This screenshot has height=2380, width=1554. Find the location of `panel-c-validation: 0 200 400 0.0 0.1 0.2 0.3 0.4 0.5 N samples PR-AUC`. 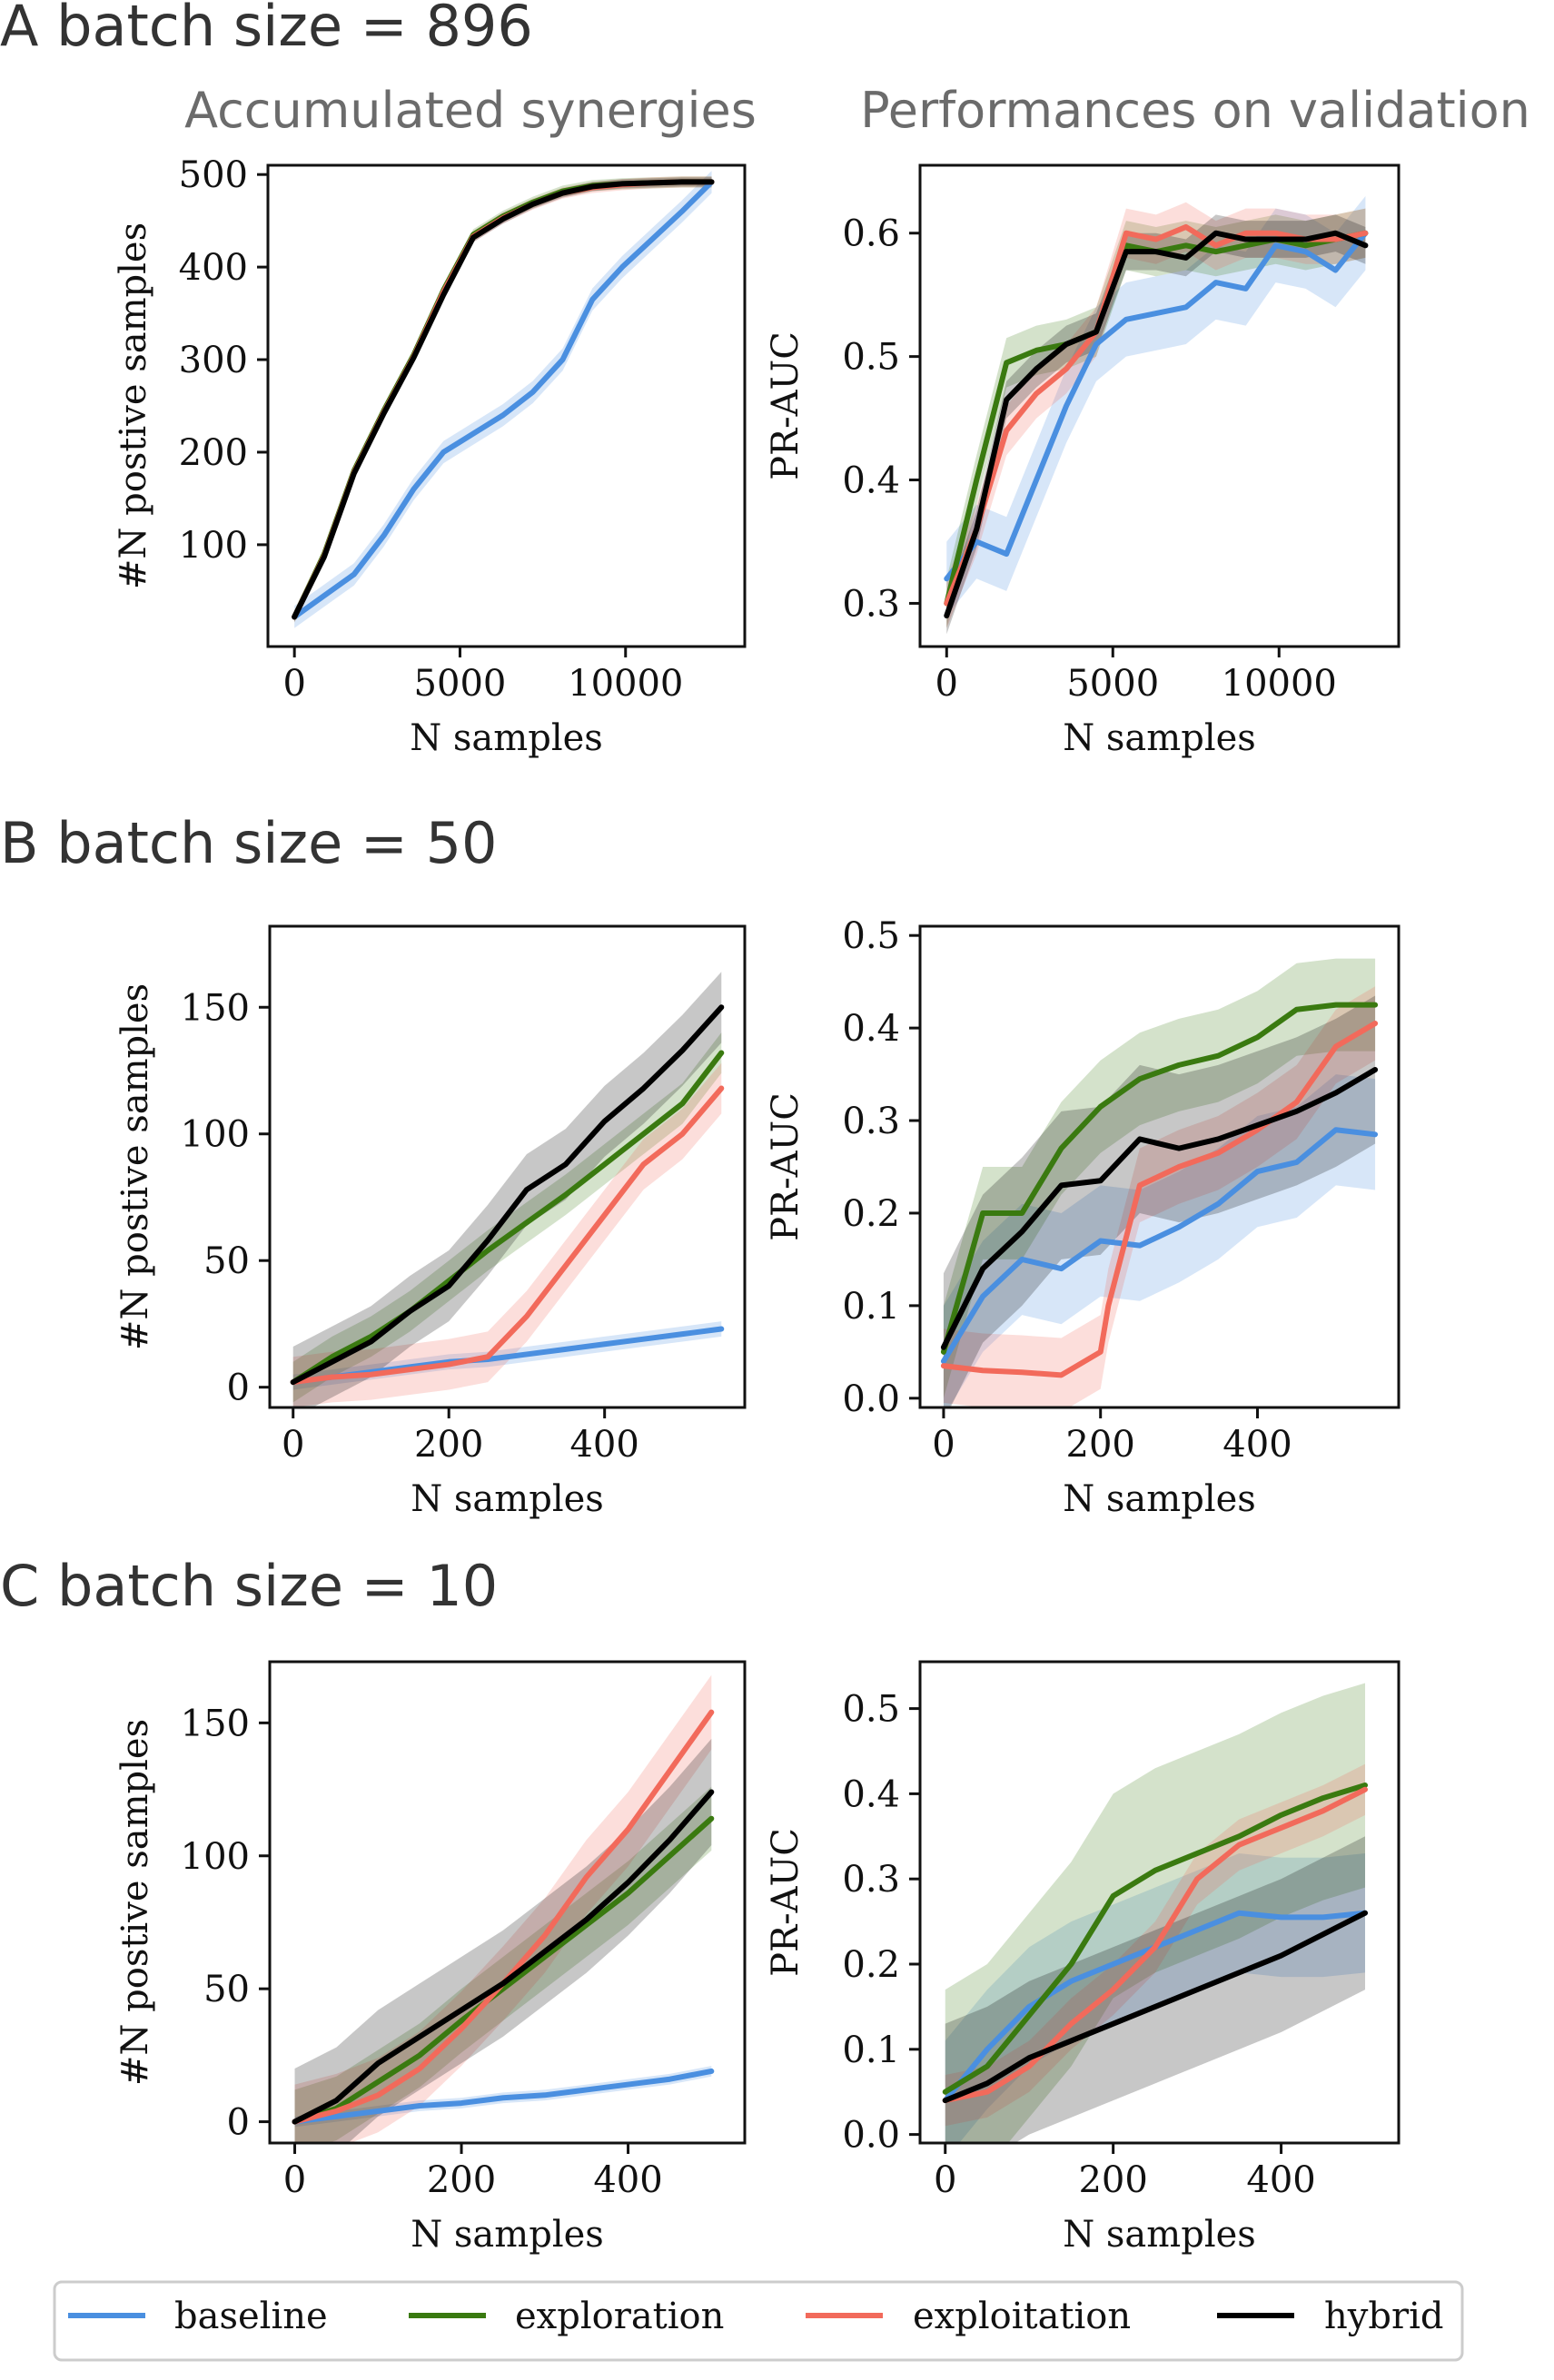

panel-c-validation: 0 200 400 0.0 0.1 0.2 0.3 0.4 0.5 N samples PR-AUC is located at coordinates (1083, 1958).